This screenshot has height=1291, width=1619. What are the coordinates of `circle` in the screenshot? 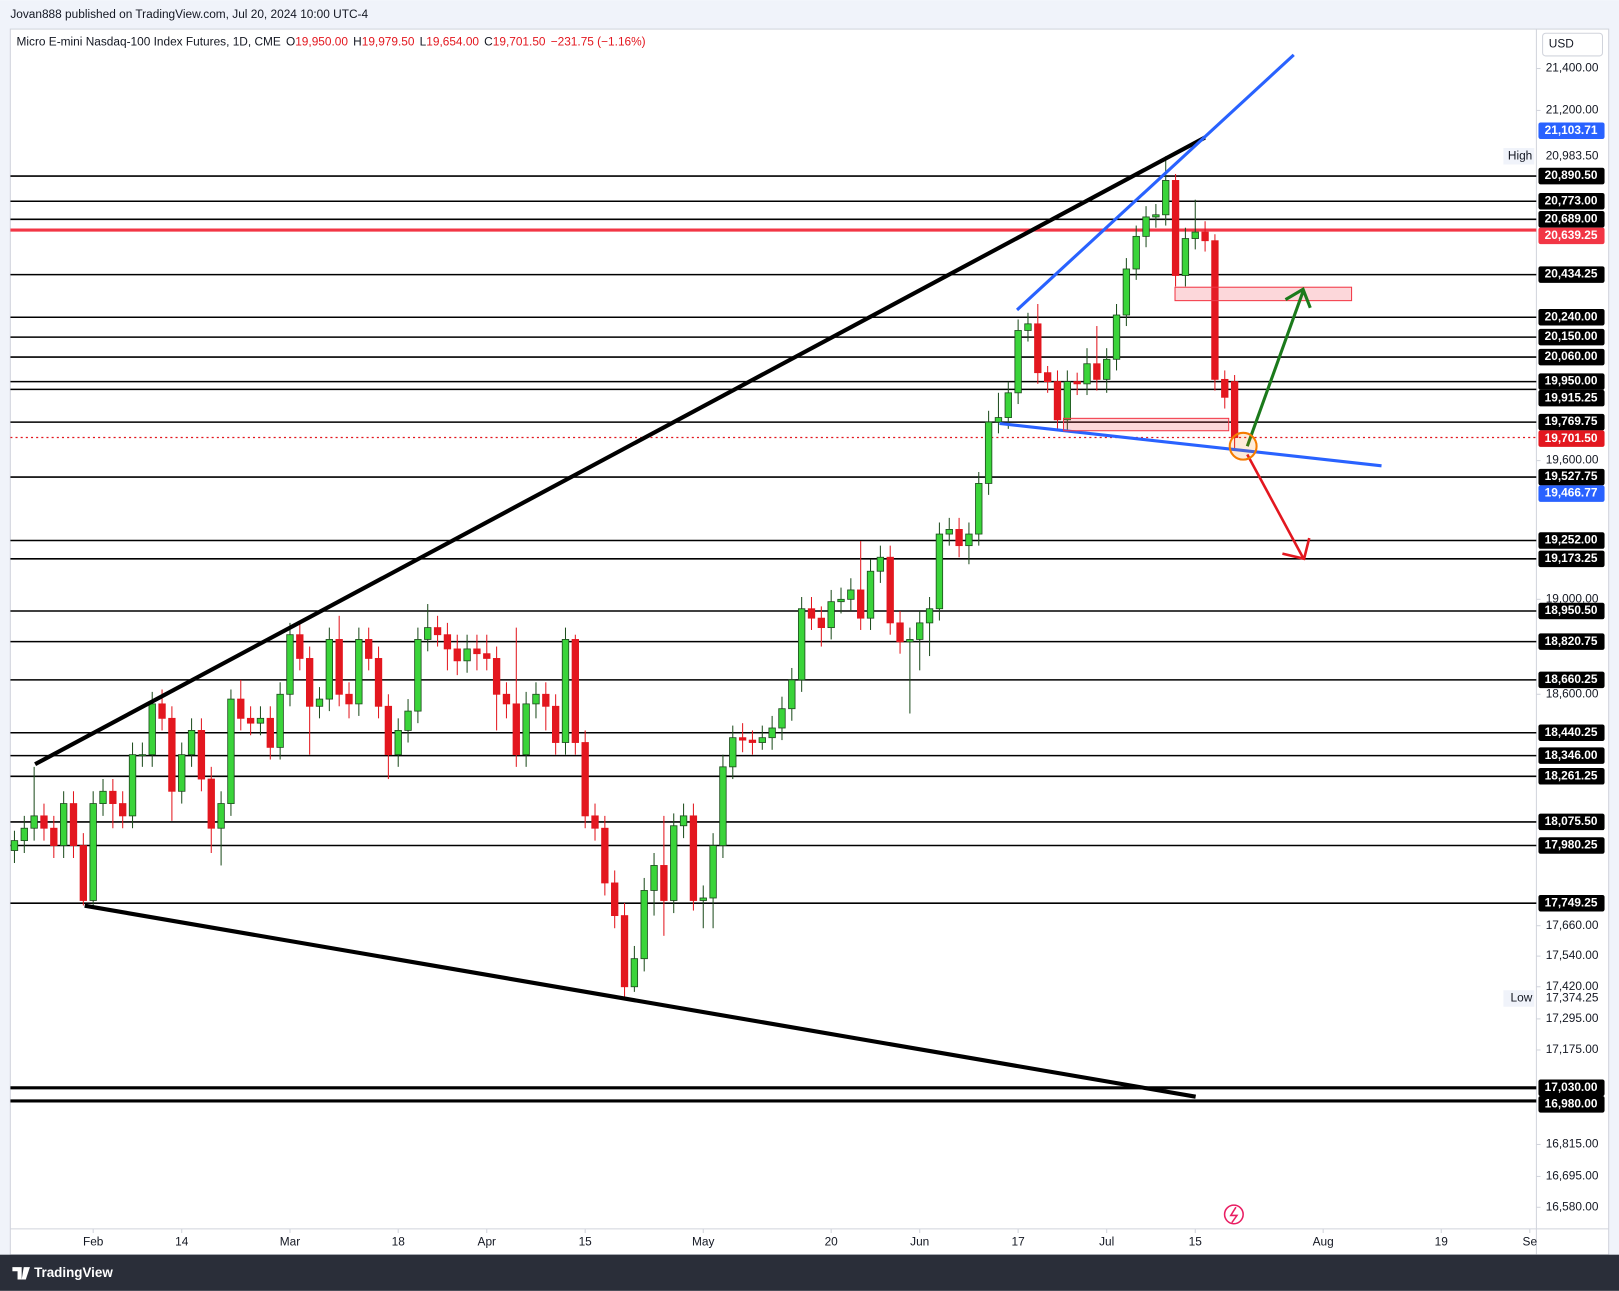 It's located at (1243, 446).